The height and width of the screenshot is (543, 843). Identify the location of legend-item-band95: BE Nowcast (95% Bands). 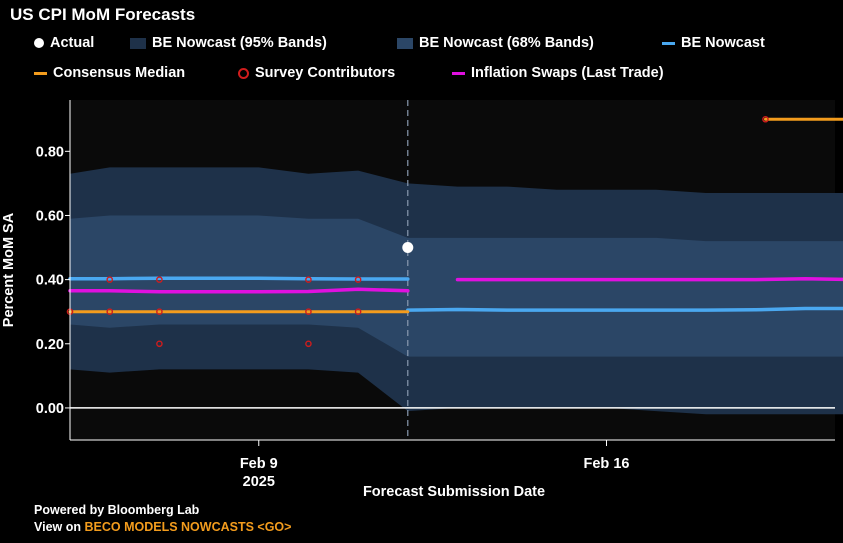
(228, 43).